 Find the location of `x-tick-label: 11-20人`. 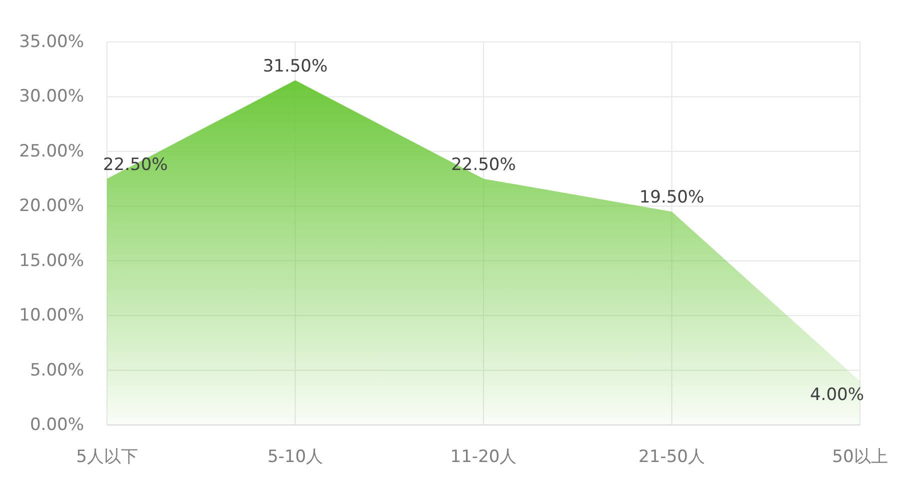

x-tick-label: 11-20人 is located at coordinates (483, 457).